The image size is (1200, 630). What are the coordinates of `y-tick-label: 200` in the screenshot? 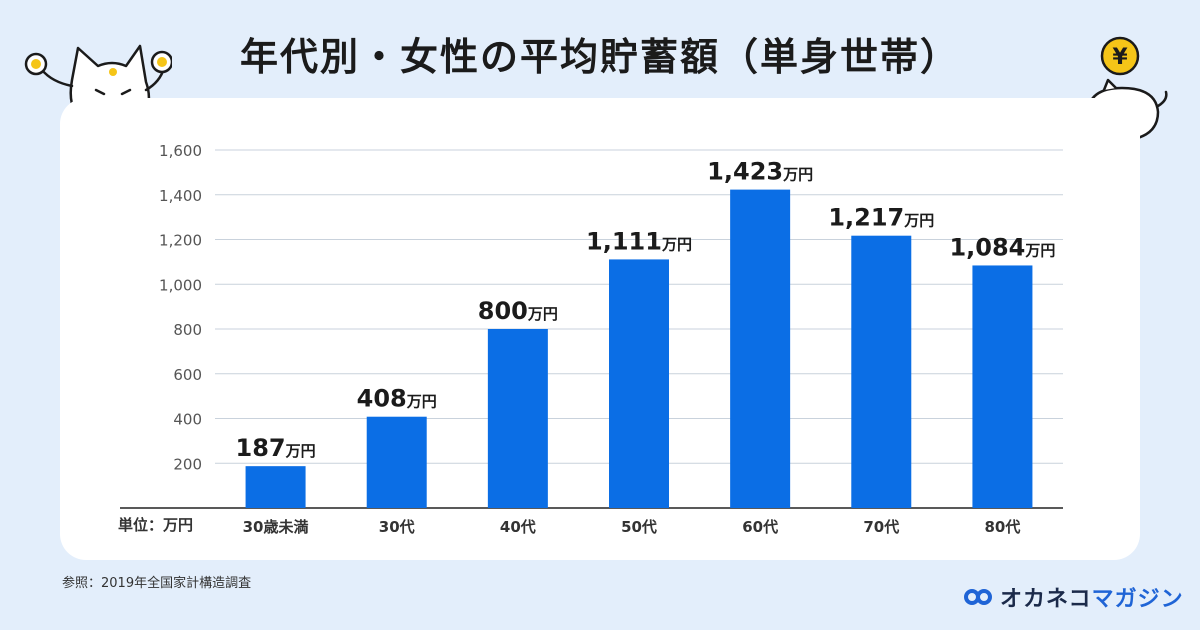 It's located at (187, 464).